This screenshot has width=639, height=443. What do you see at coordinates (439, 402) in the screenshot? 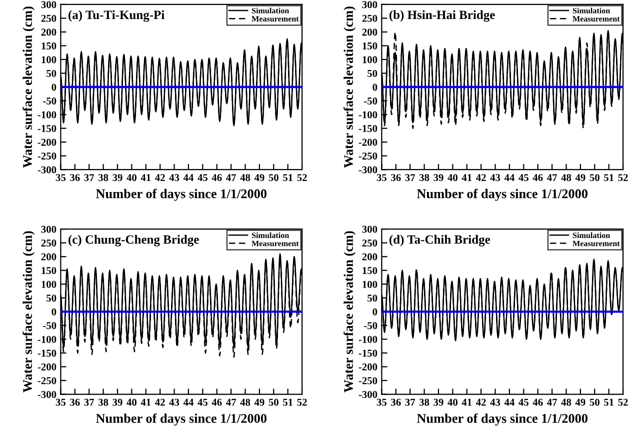
I see `x-tick-label: 39` at bounding box center [439, 402].